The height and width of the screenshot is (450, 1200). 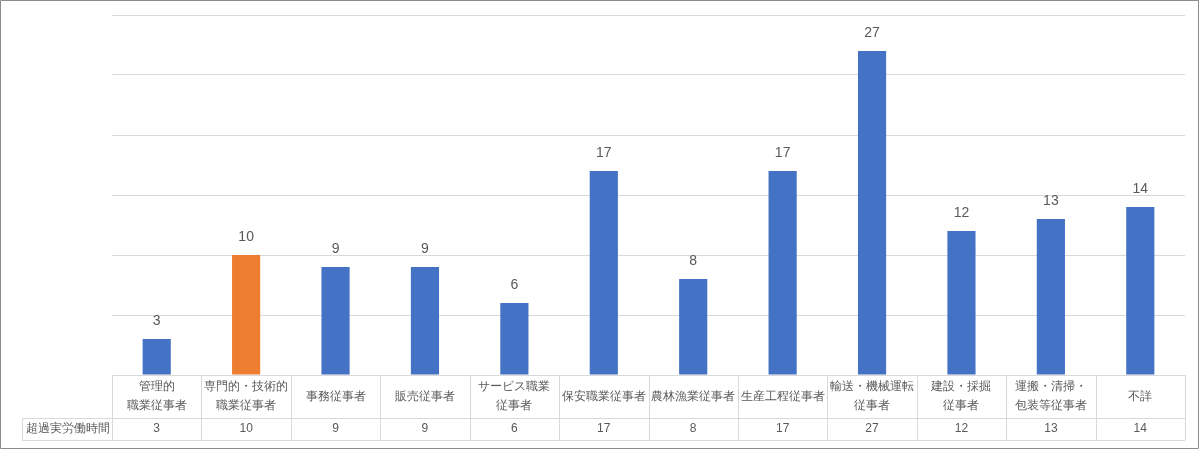 I want to click on x-tick-label: 不詳, so click(x=1140, y=395).